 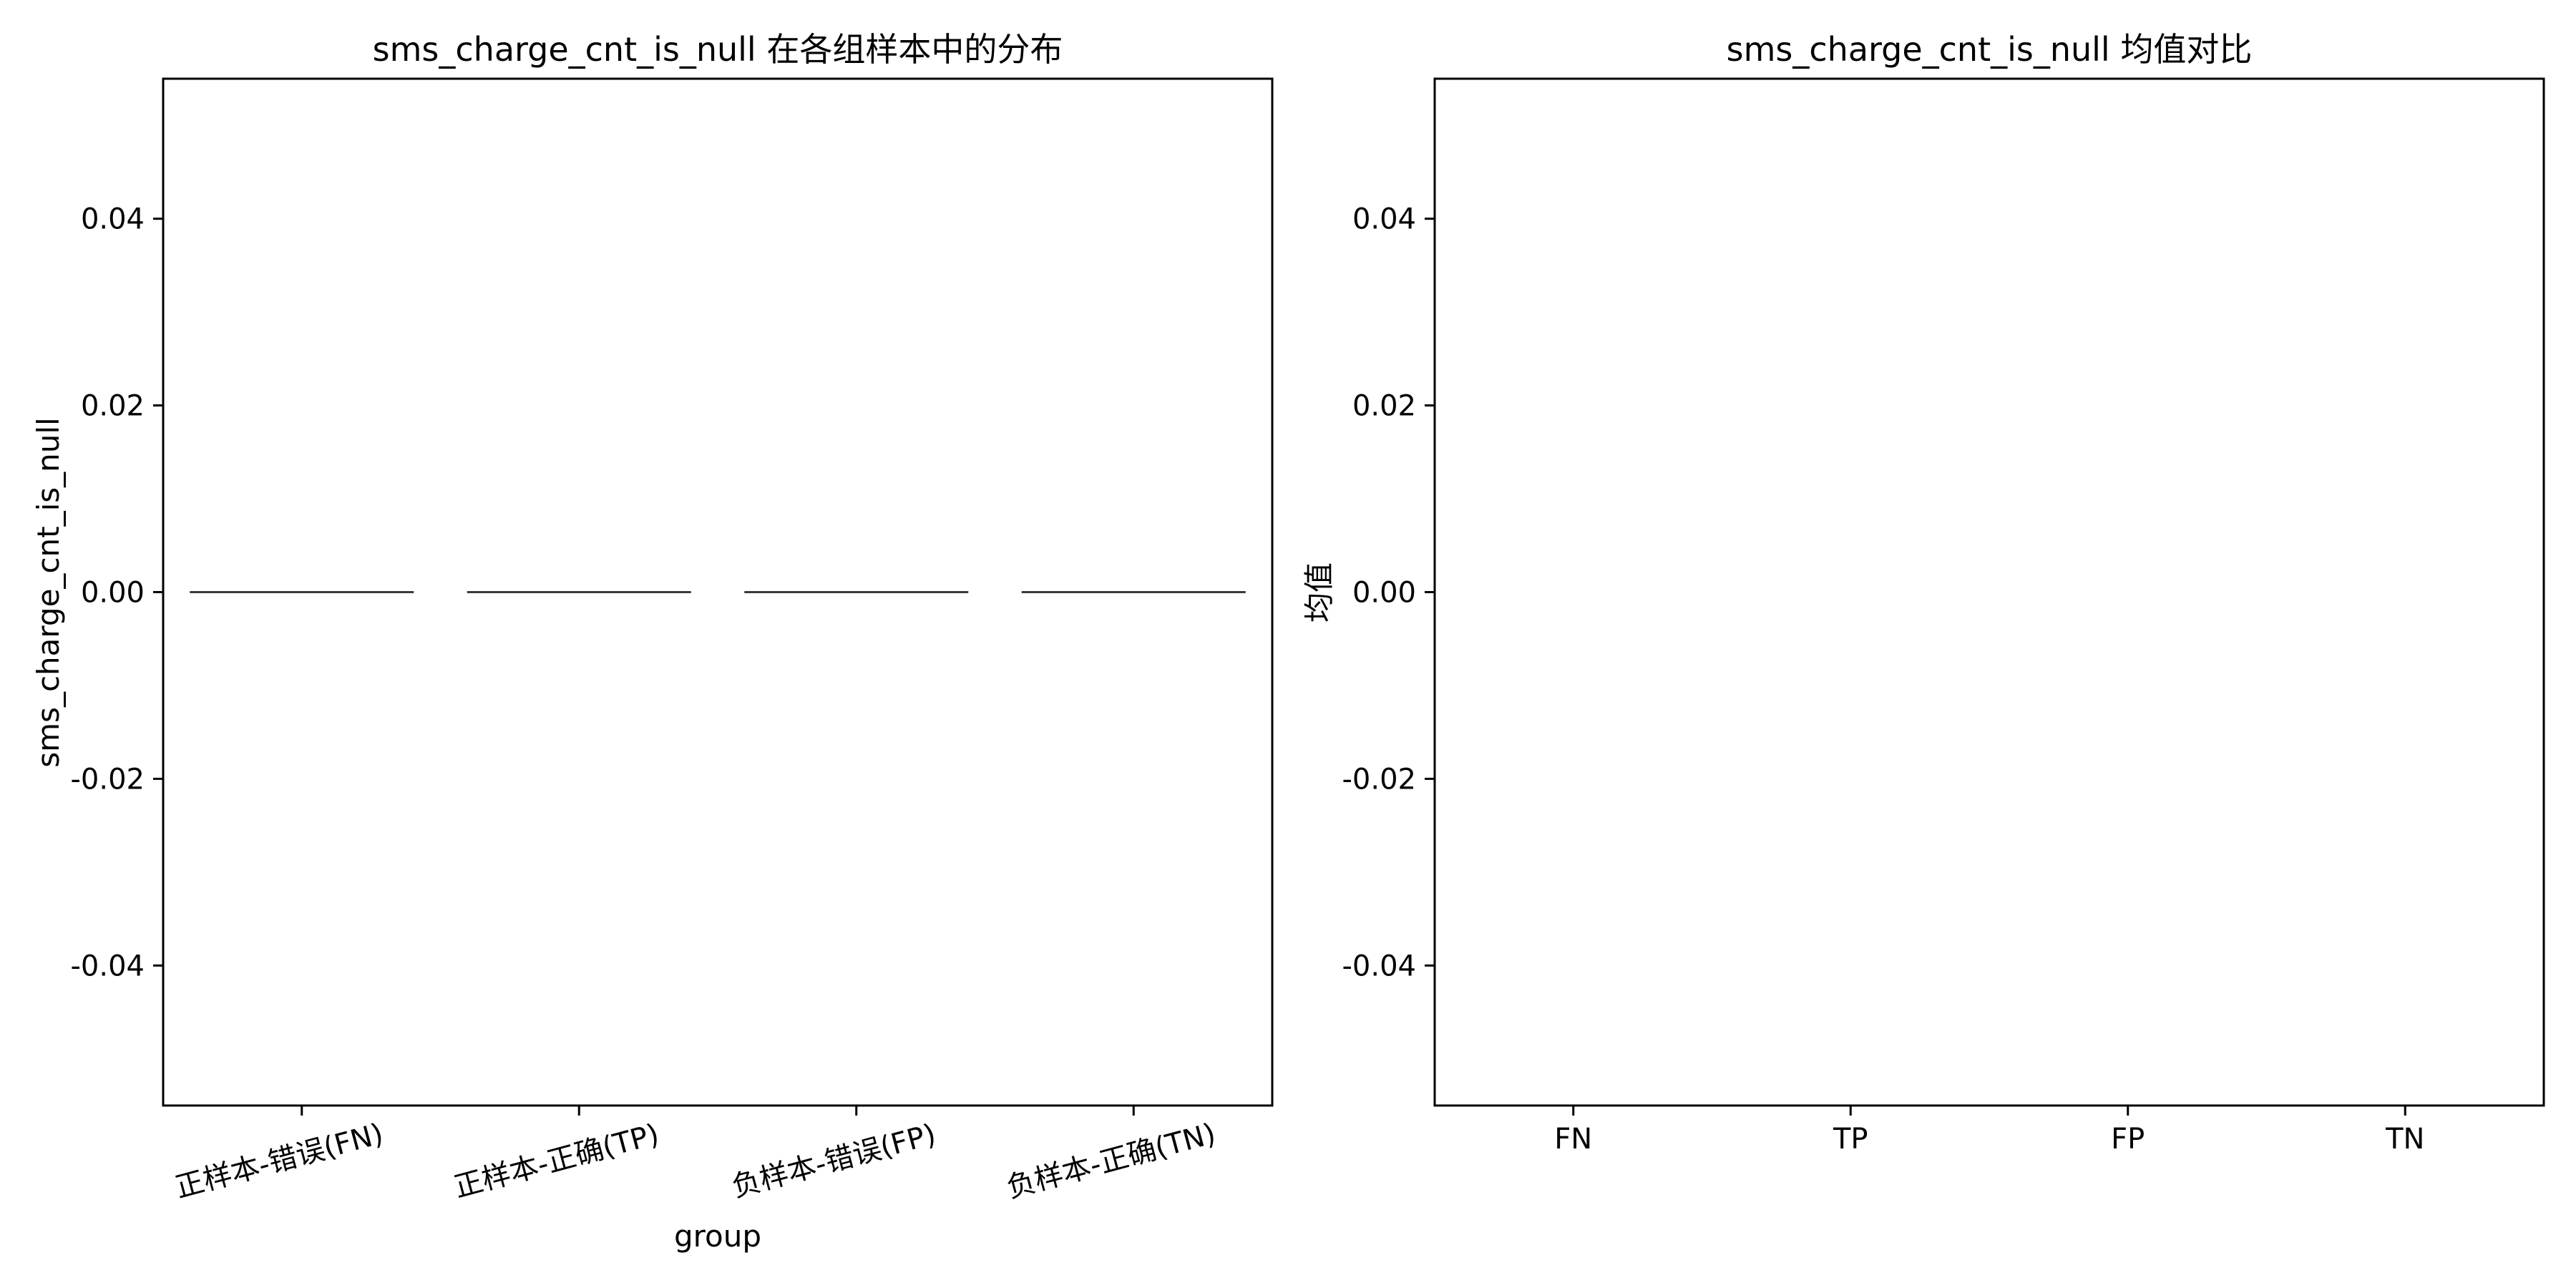 What do you see at coordinates (108, 966) in the screenshot?
I see `distribution-y-tick-label: -0.04` at bounding box center [108, 966].